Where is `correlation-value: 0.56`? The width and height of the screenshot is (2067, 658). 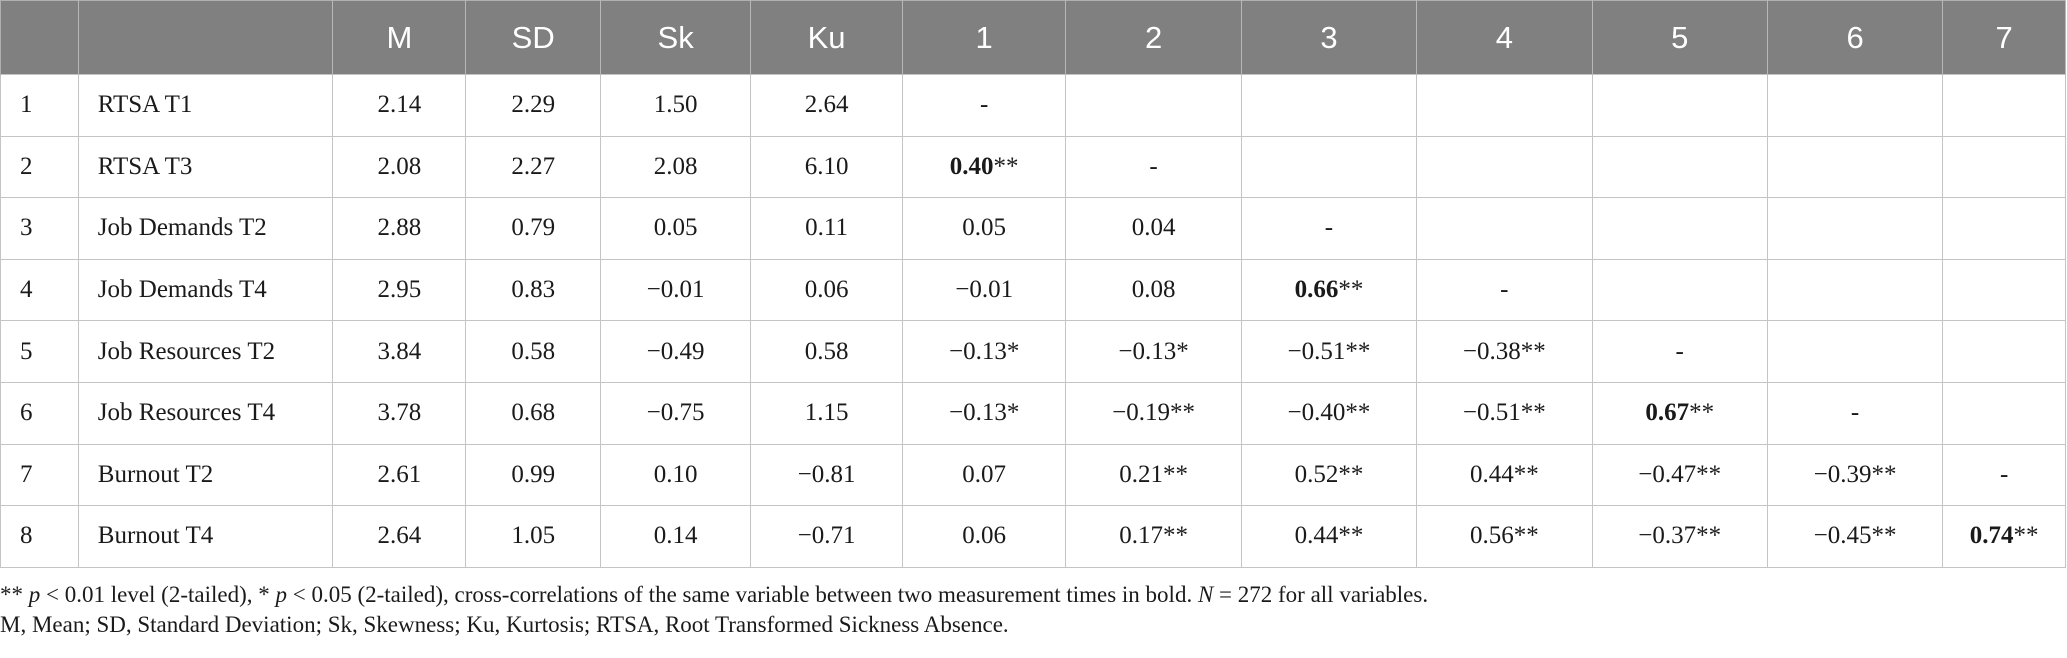 correlation-value: 0.56 is located at coordinates (1491, 536).